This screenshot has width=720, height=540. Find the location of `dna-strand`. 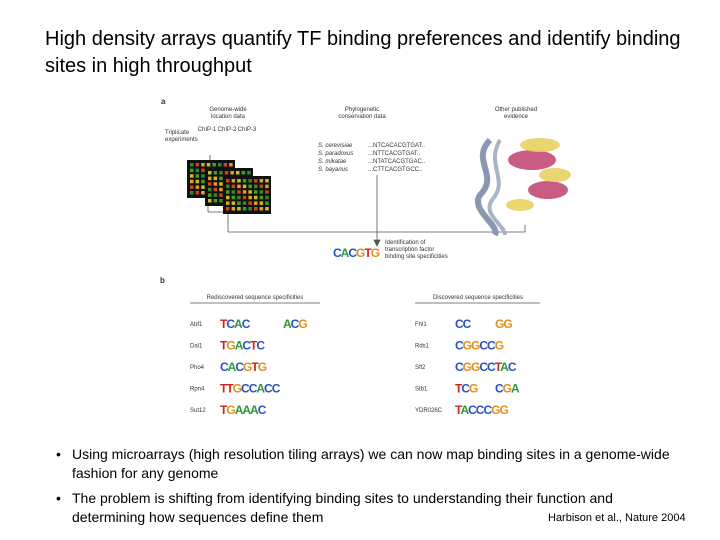

dna-strand is located at coordinates (497, 187).